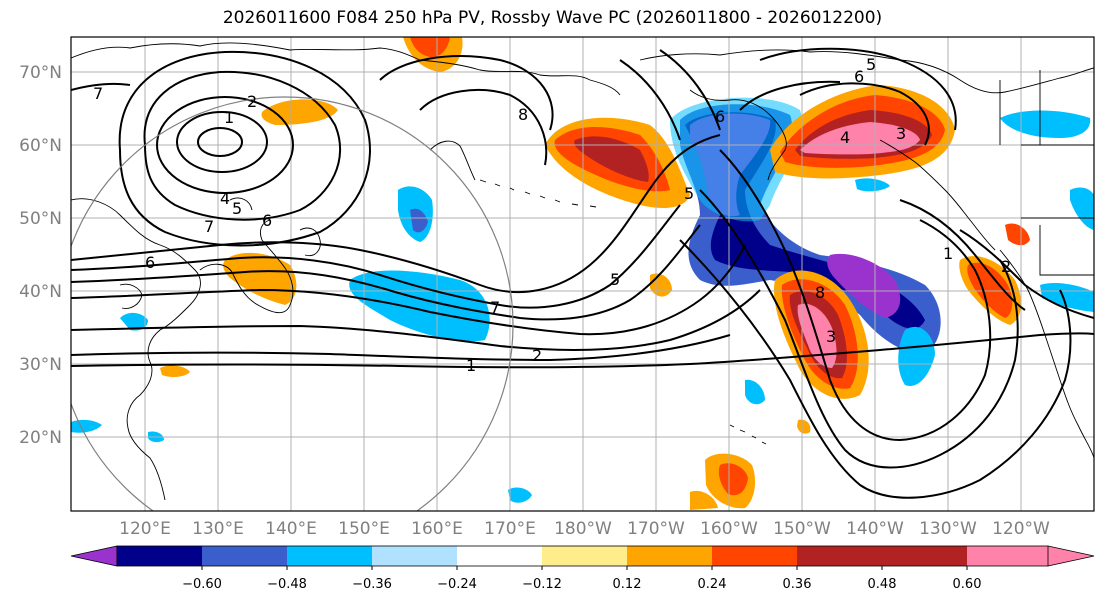 The height and width of the screenshot is (604, 1105). I want to click on shade-negative-155w, so click(872, 185).